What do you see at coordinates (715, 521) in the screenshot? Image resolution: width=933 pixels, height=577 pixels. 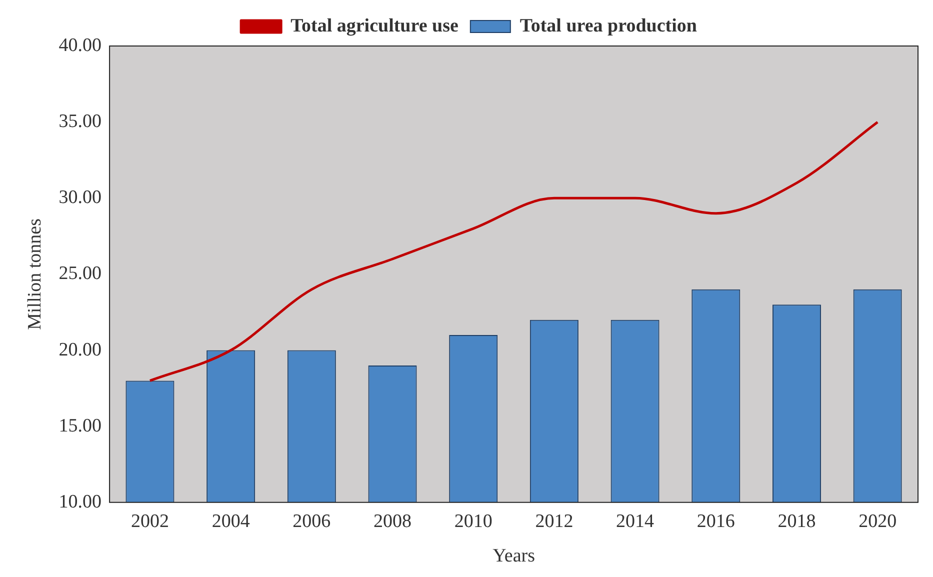 I see `x-tick-label: 2016` at bounding box center [715, 521].